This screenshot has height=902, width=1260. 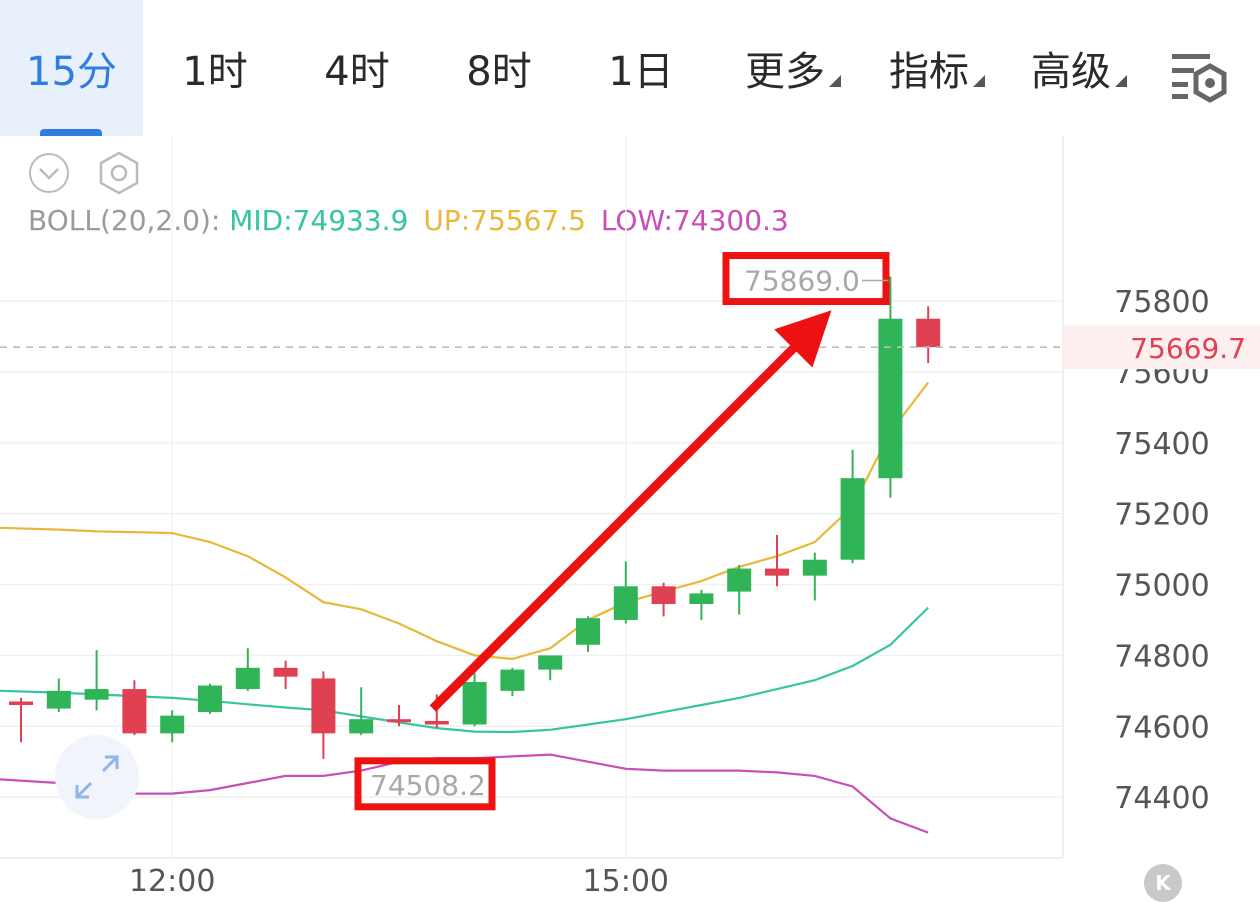 What do you see at coordinates (785, 72) in the screenshot?
I see `tab-label: 更多` at bounding box center [785, 72].